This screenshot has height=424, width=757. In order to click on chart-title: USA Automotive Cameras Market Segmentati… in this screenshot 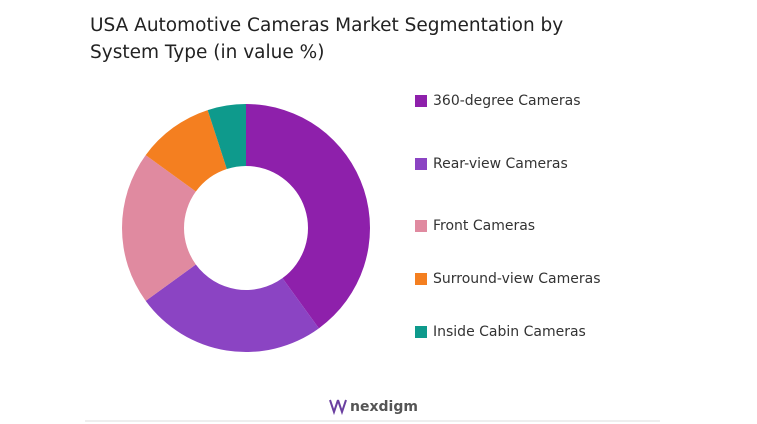, I will do `click(327, 39)`.